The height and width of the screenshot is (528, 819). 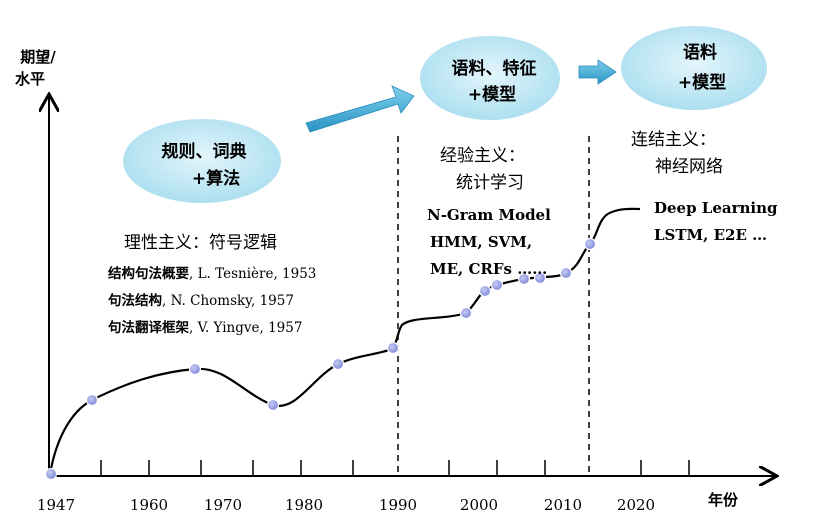 I want to click on y-axis-label-line2: 水平, so click(x=30, y=79).